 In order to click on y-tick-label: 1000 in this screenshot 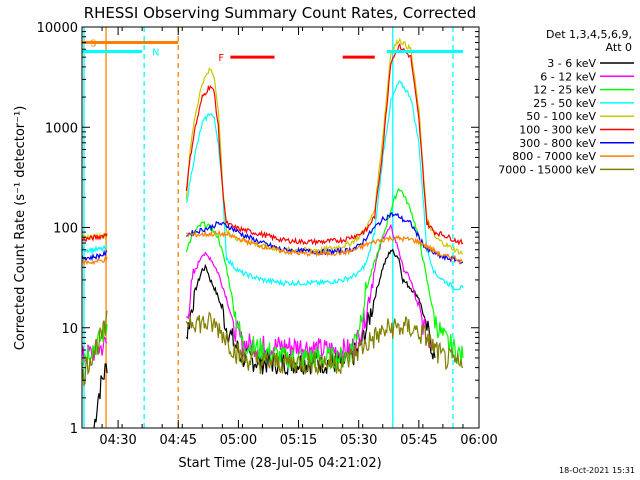, I will do `click(61, 128)`.